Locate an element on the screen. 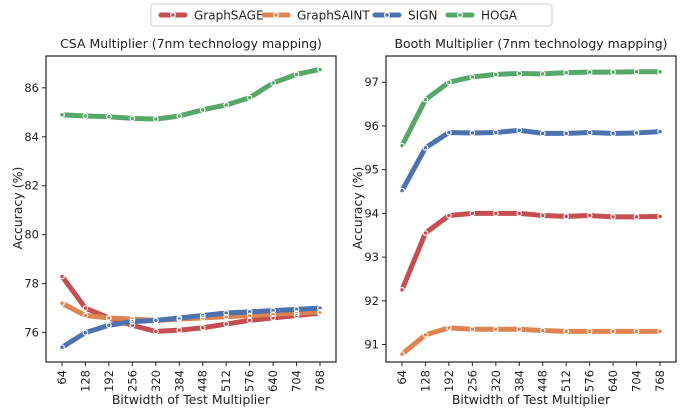 Image resolution: width=686 pixels, height=411 pixels. x-tick-label: 448 is located at coordinates (203, 381).